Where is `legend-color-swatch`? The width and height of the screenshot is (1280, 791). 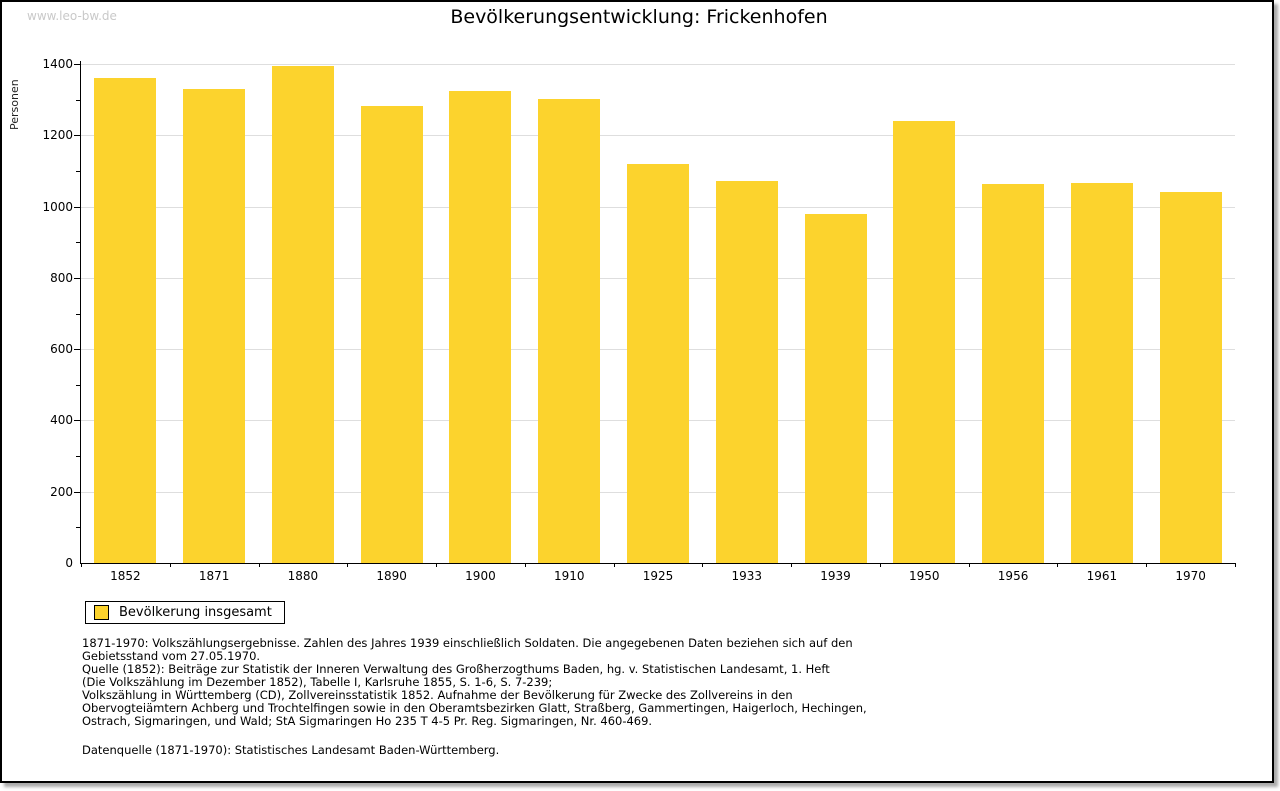 legend-color-swatch is located at coordinates (101, 612).